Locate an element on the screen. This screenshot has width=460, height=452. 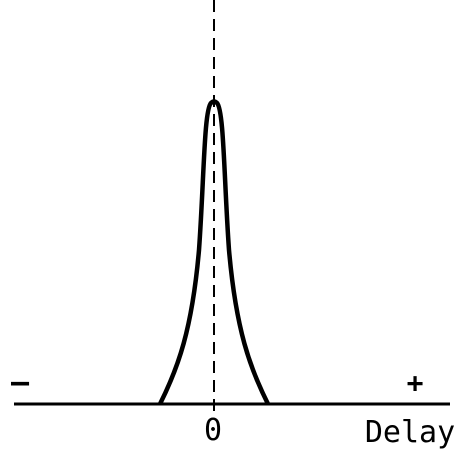
plus-label: + is located at coordinates (415, 382).